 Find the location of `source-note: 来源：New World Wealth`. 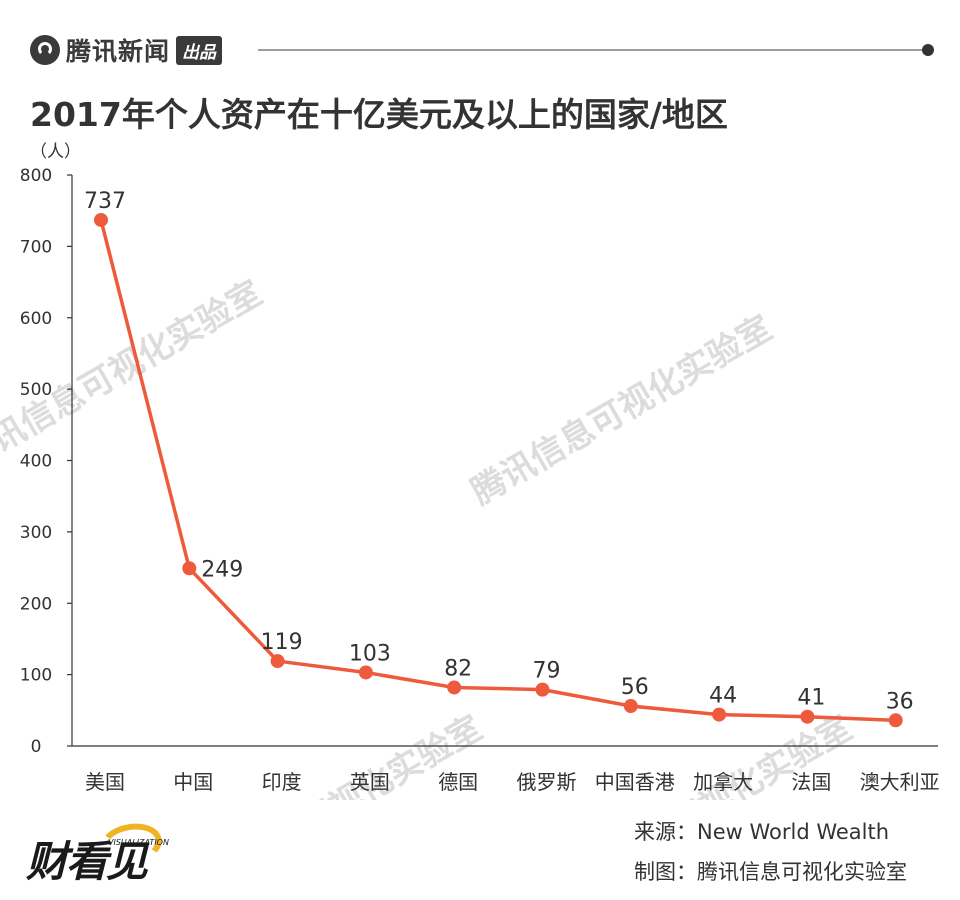

source-note: 来源：New World Wealth is located at coordinates (762, 832).